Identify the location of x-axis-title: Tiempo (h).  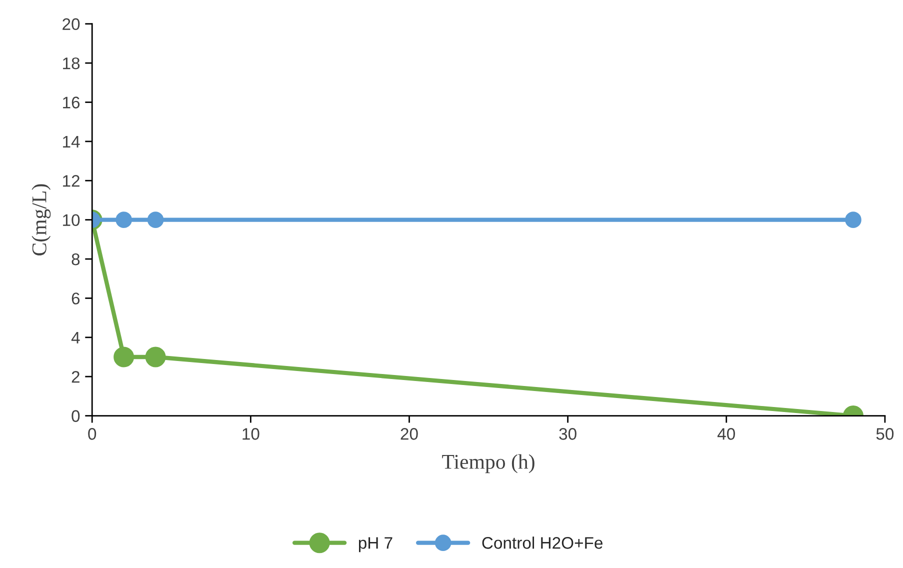
(488, 464).